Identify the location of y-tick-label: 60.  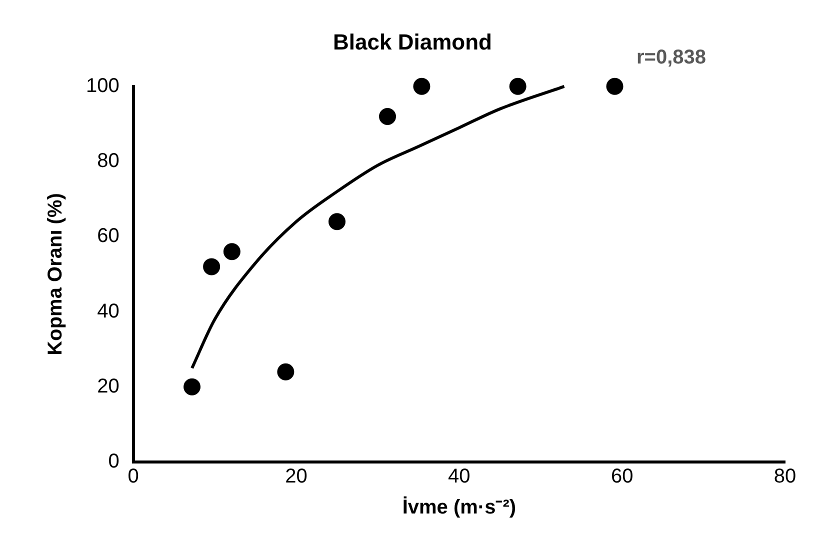
(108, 236).